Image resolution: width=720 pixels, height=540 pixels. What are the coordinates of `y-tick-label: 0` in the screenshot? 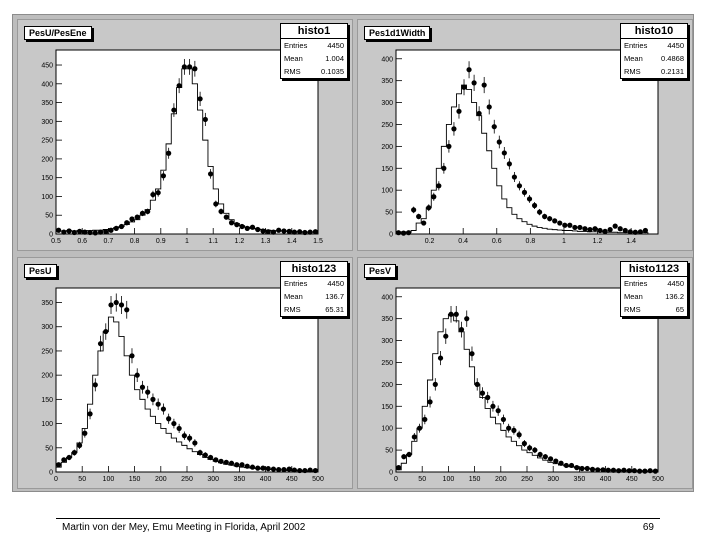 It's located at (391, 473).